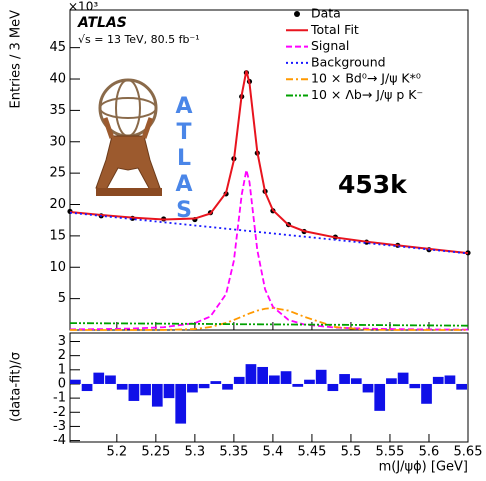  Describe the element at coordinates (59, 440) in the screenshot. I see `y-tick-label: -4` at that location.